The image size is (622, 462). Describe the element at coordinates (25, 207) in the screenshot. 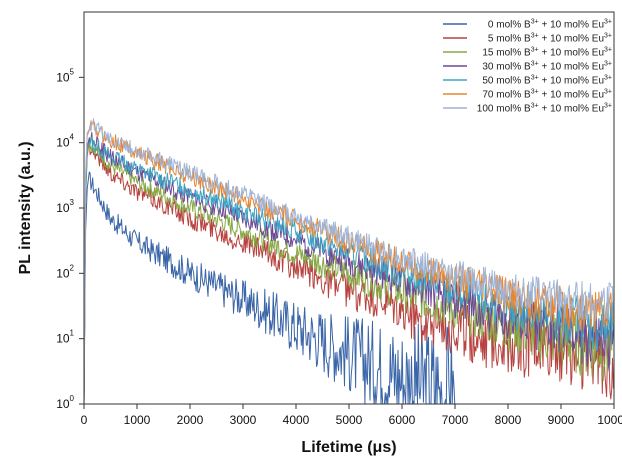

I see `y-axis-title: PL intensity (a.u.)` at that location.